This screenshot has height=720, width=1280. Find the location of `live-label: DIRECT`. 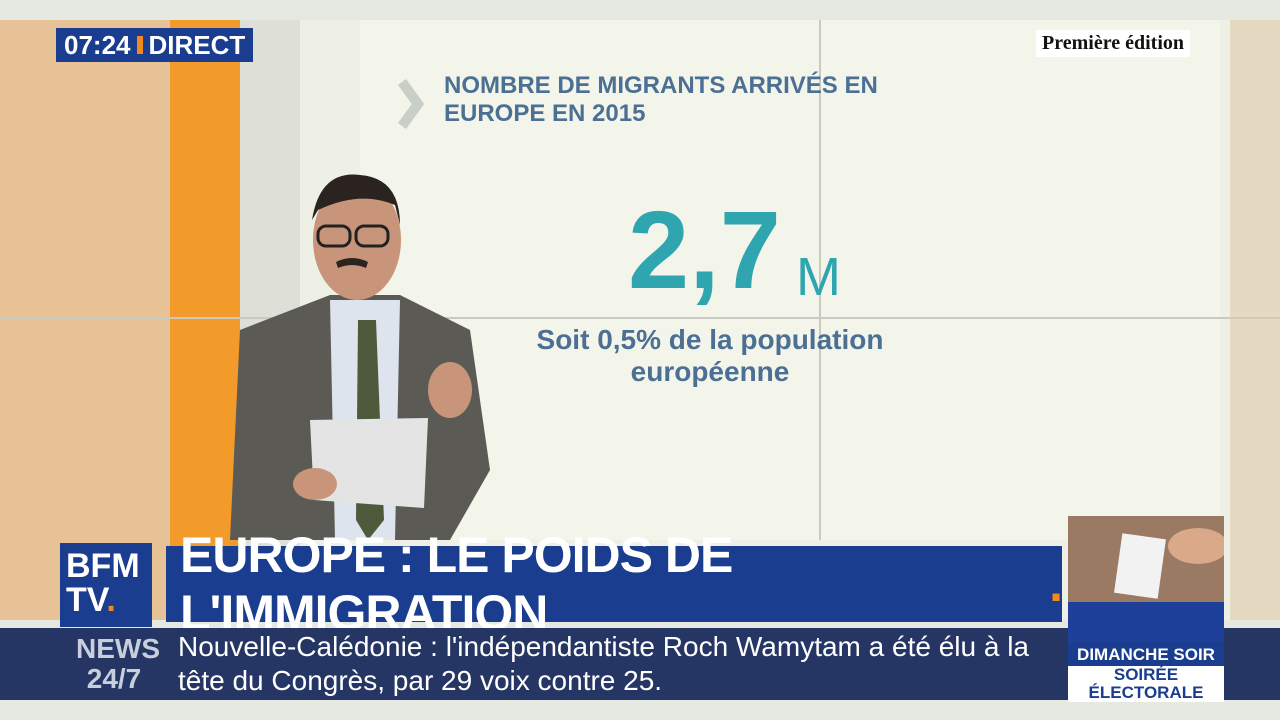

live-label: DIRECT is located at coordinates (197, 44).